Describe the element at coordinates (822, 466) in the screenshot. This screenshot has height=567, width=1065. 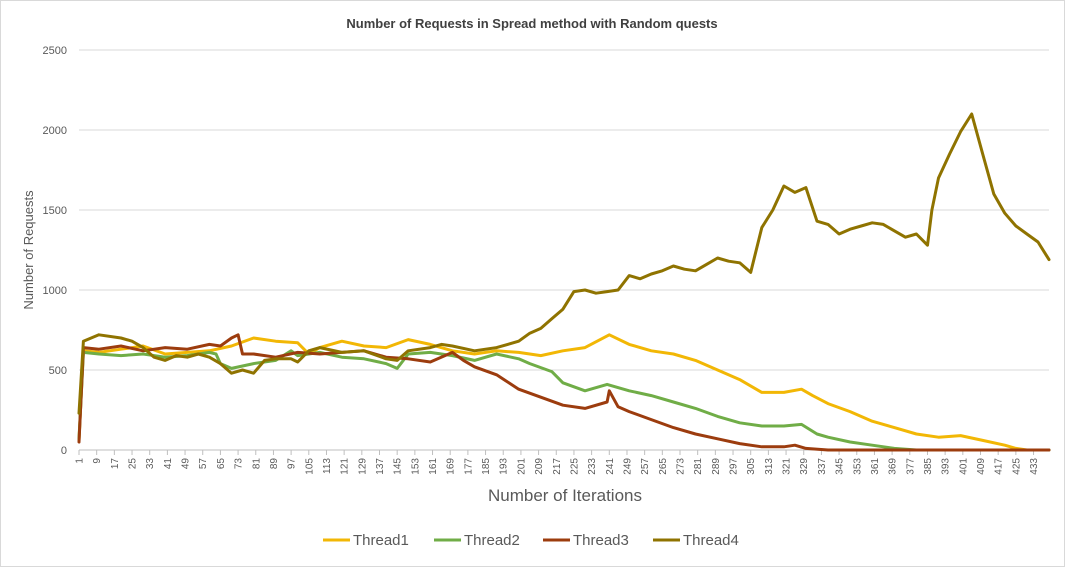
I see `x-tick-label: 337` at that location.